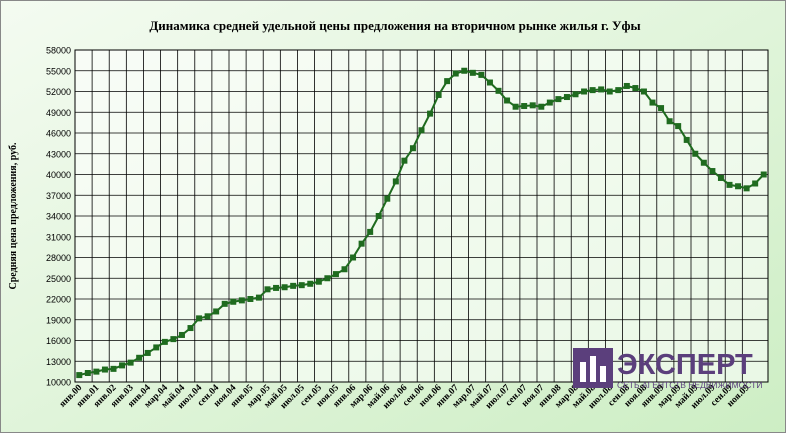 This screenshot has width=786, height=438. Describe the element at coordinates (58, 258) in the screenshot. I see `y-tick-label: 28000` at that location.